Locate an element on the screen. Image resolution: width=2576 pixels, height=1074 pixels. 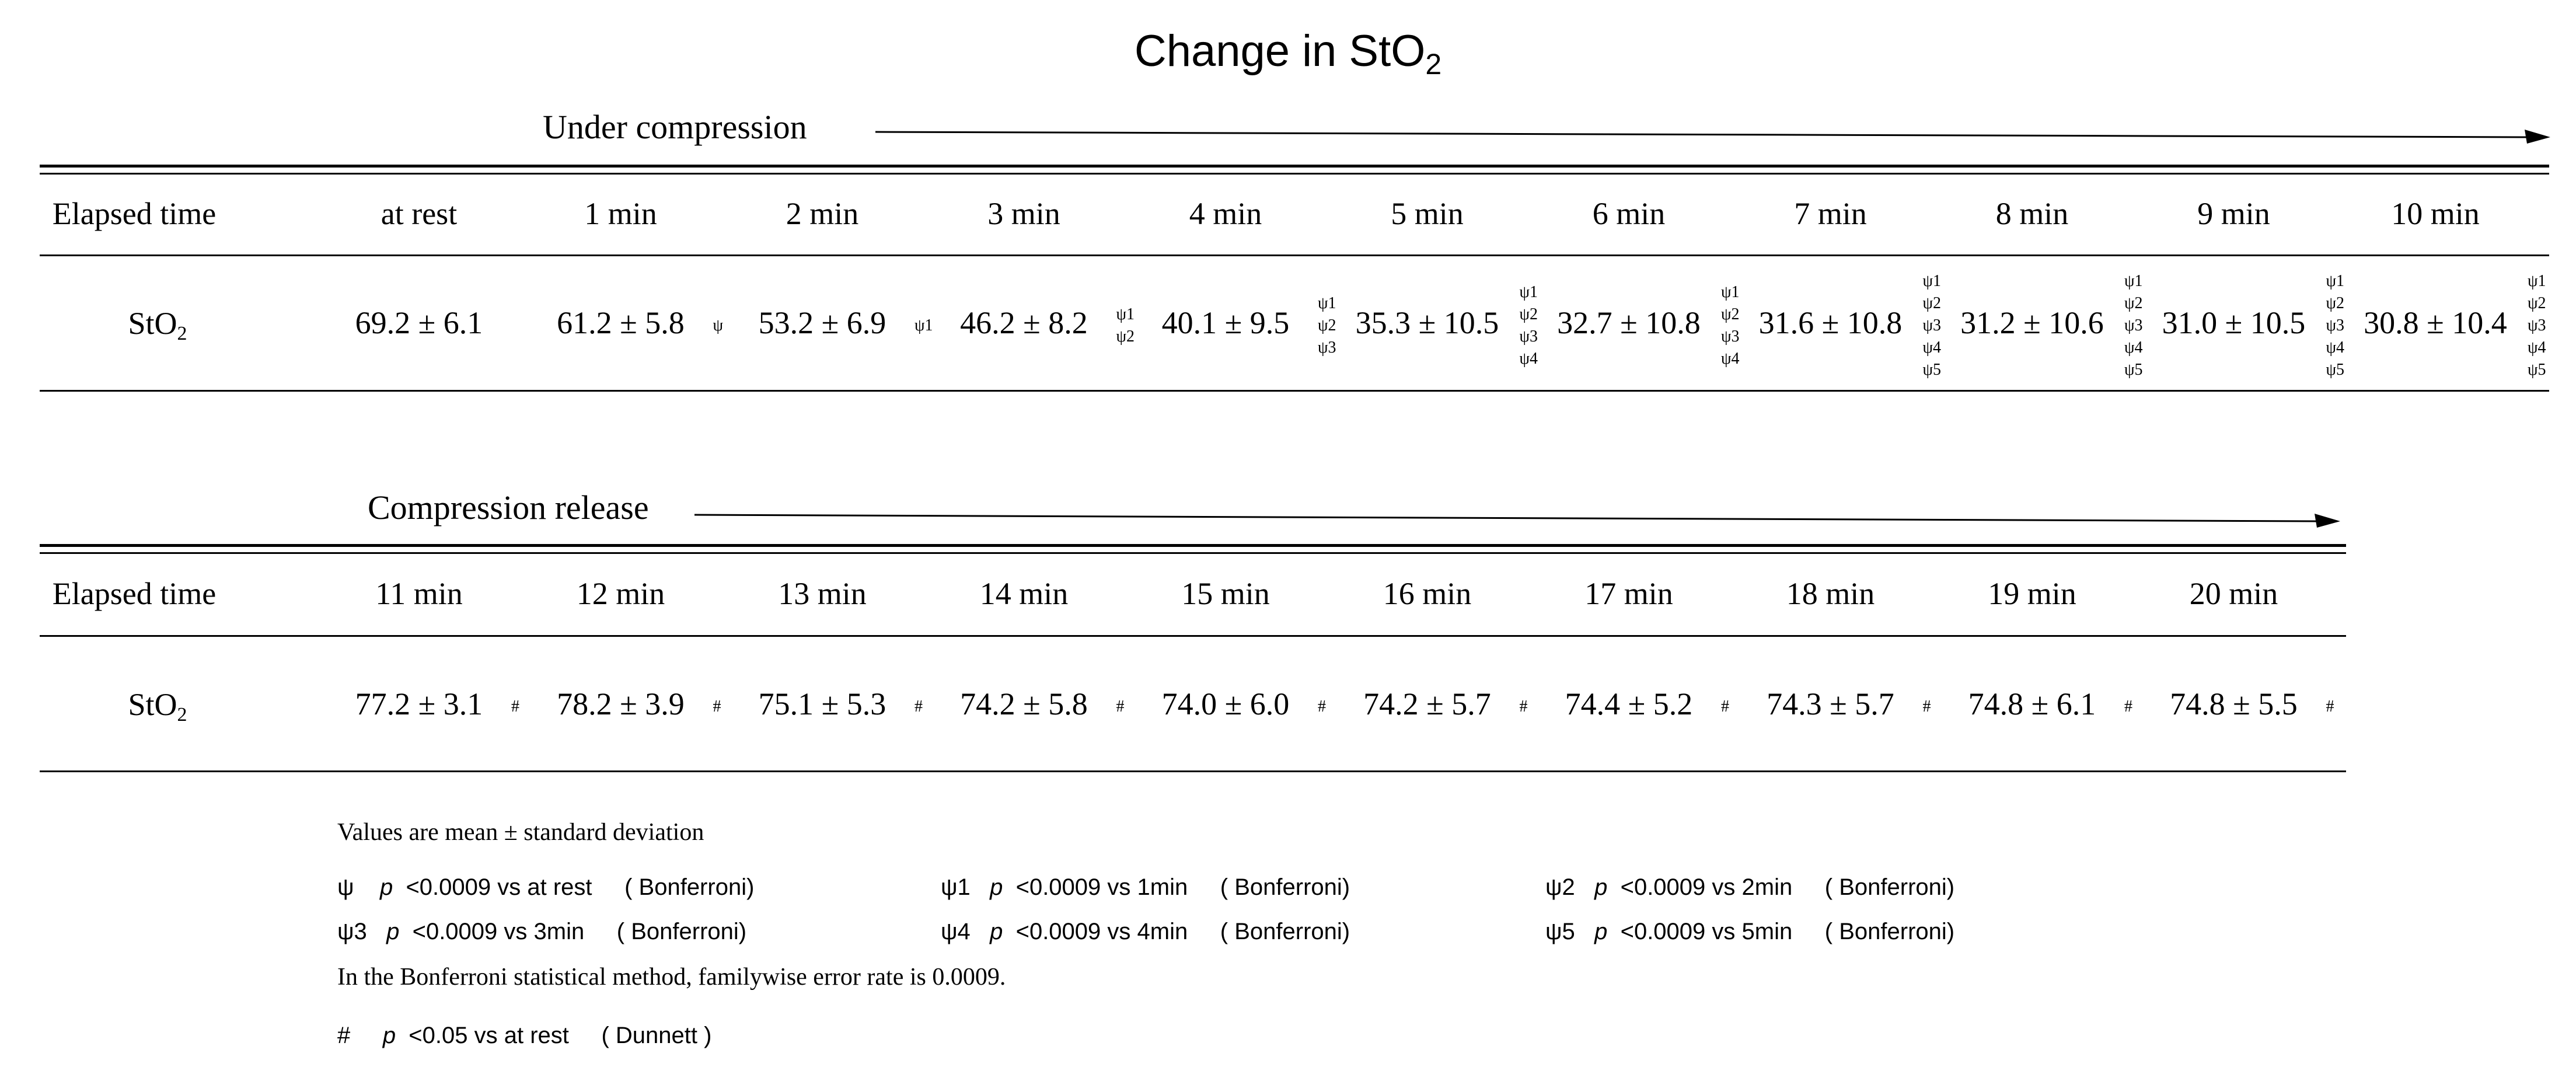
compression-header-label: Elapsed time is located at coordinates (134, 213).